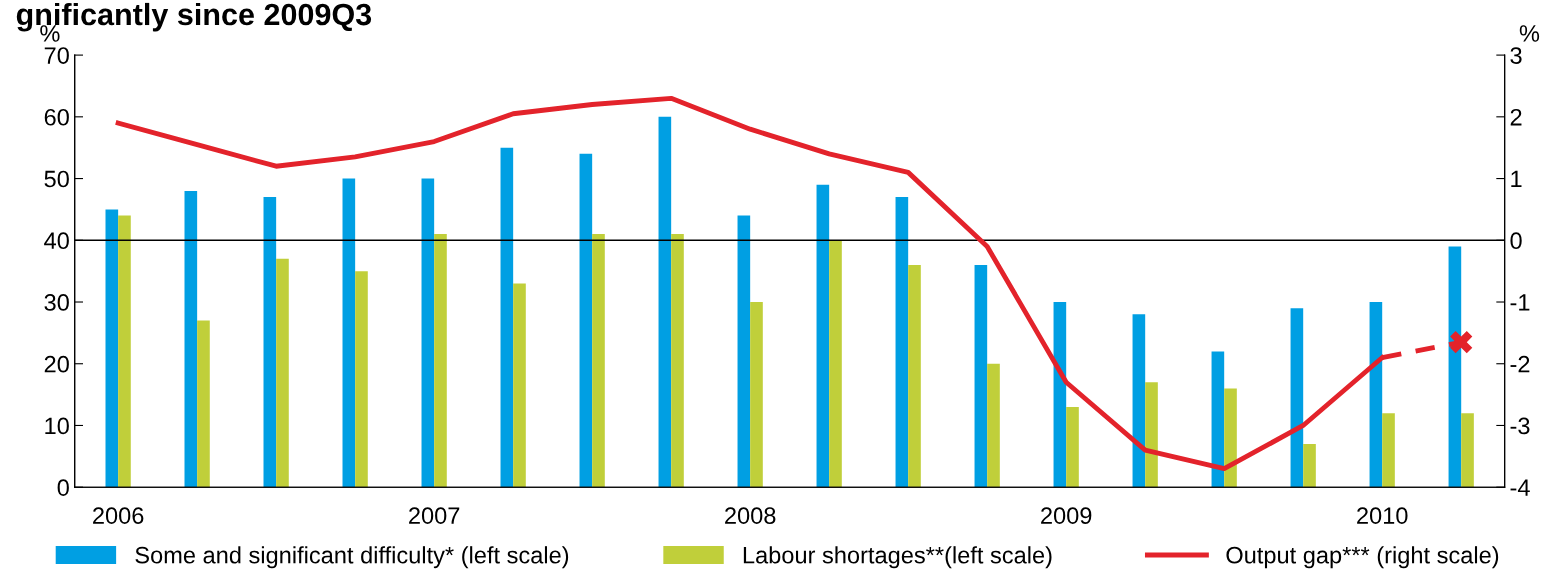 The image size is (1556, 580). I want to click on x-tick-label: 2008, so click(750, 515).